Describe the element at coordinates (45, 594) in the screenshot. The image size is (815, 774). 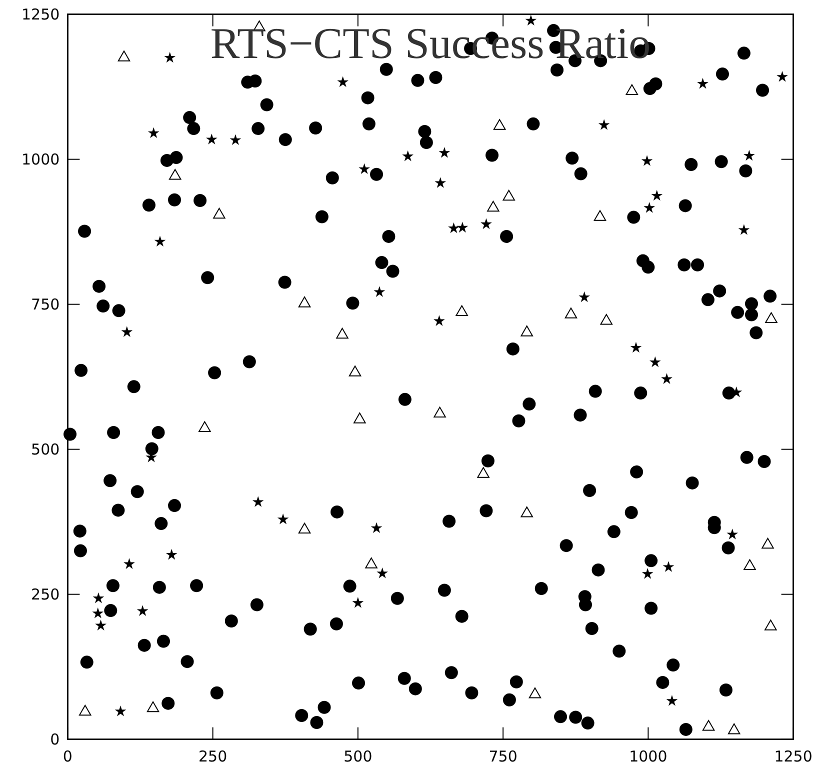
I see `y-tick-label: 250` at that location.